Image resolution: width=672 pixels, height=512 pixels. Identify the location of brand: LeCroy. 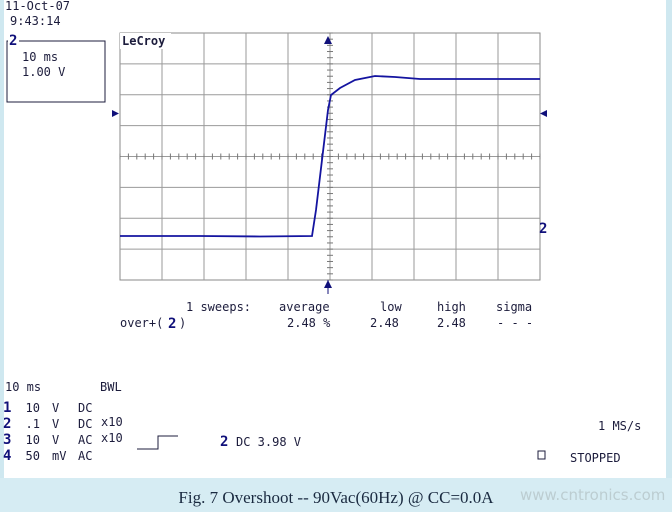
(143, 41).